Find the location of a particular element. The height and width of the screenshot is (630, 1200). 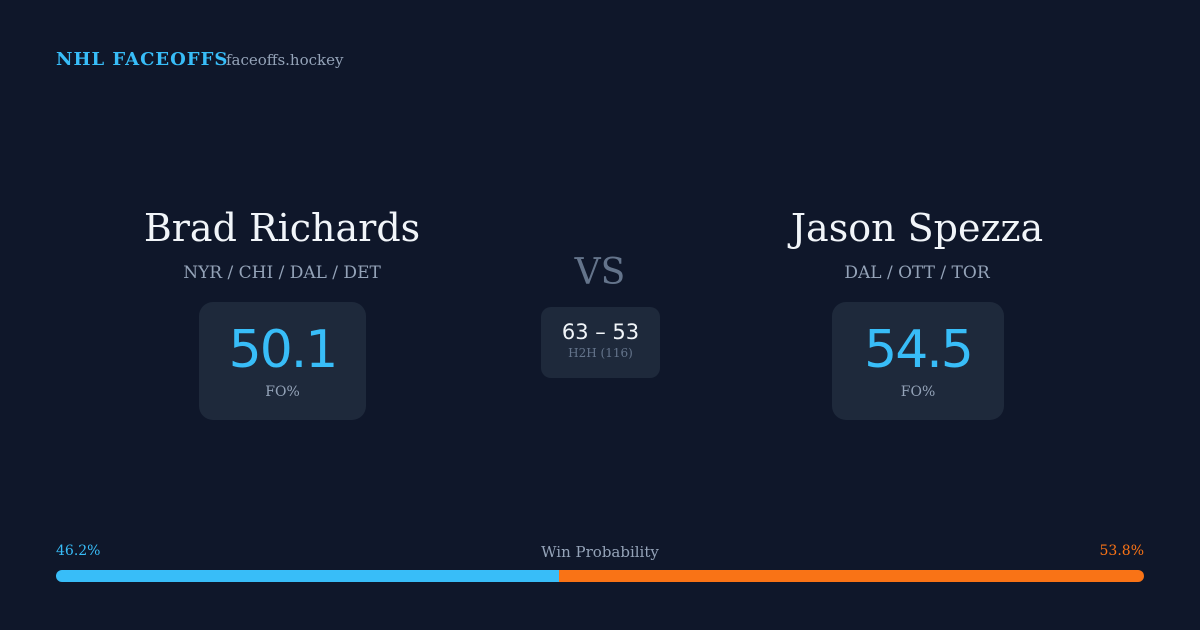

vs: VS is located at coordinates (600, 272).